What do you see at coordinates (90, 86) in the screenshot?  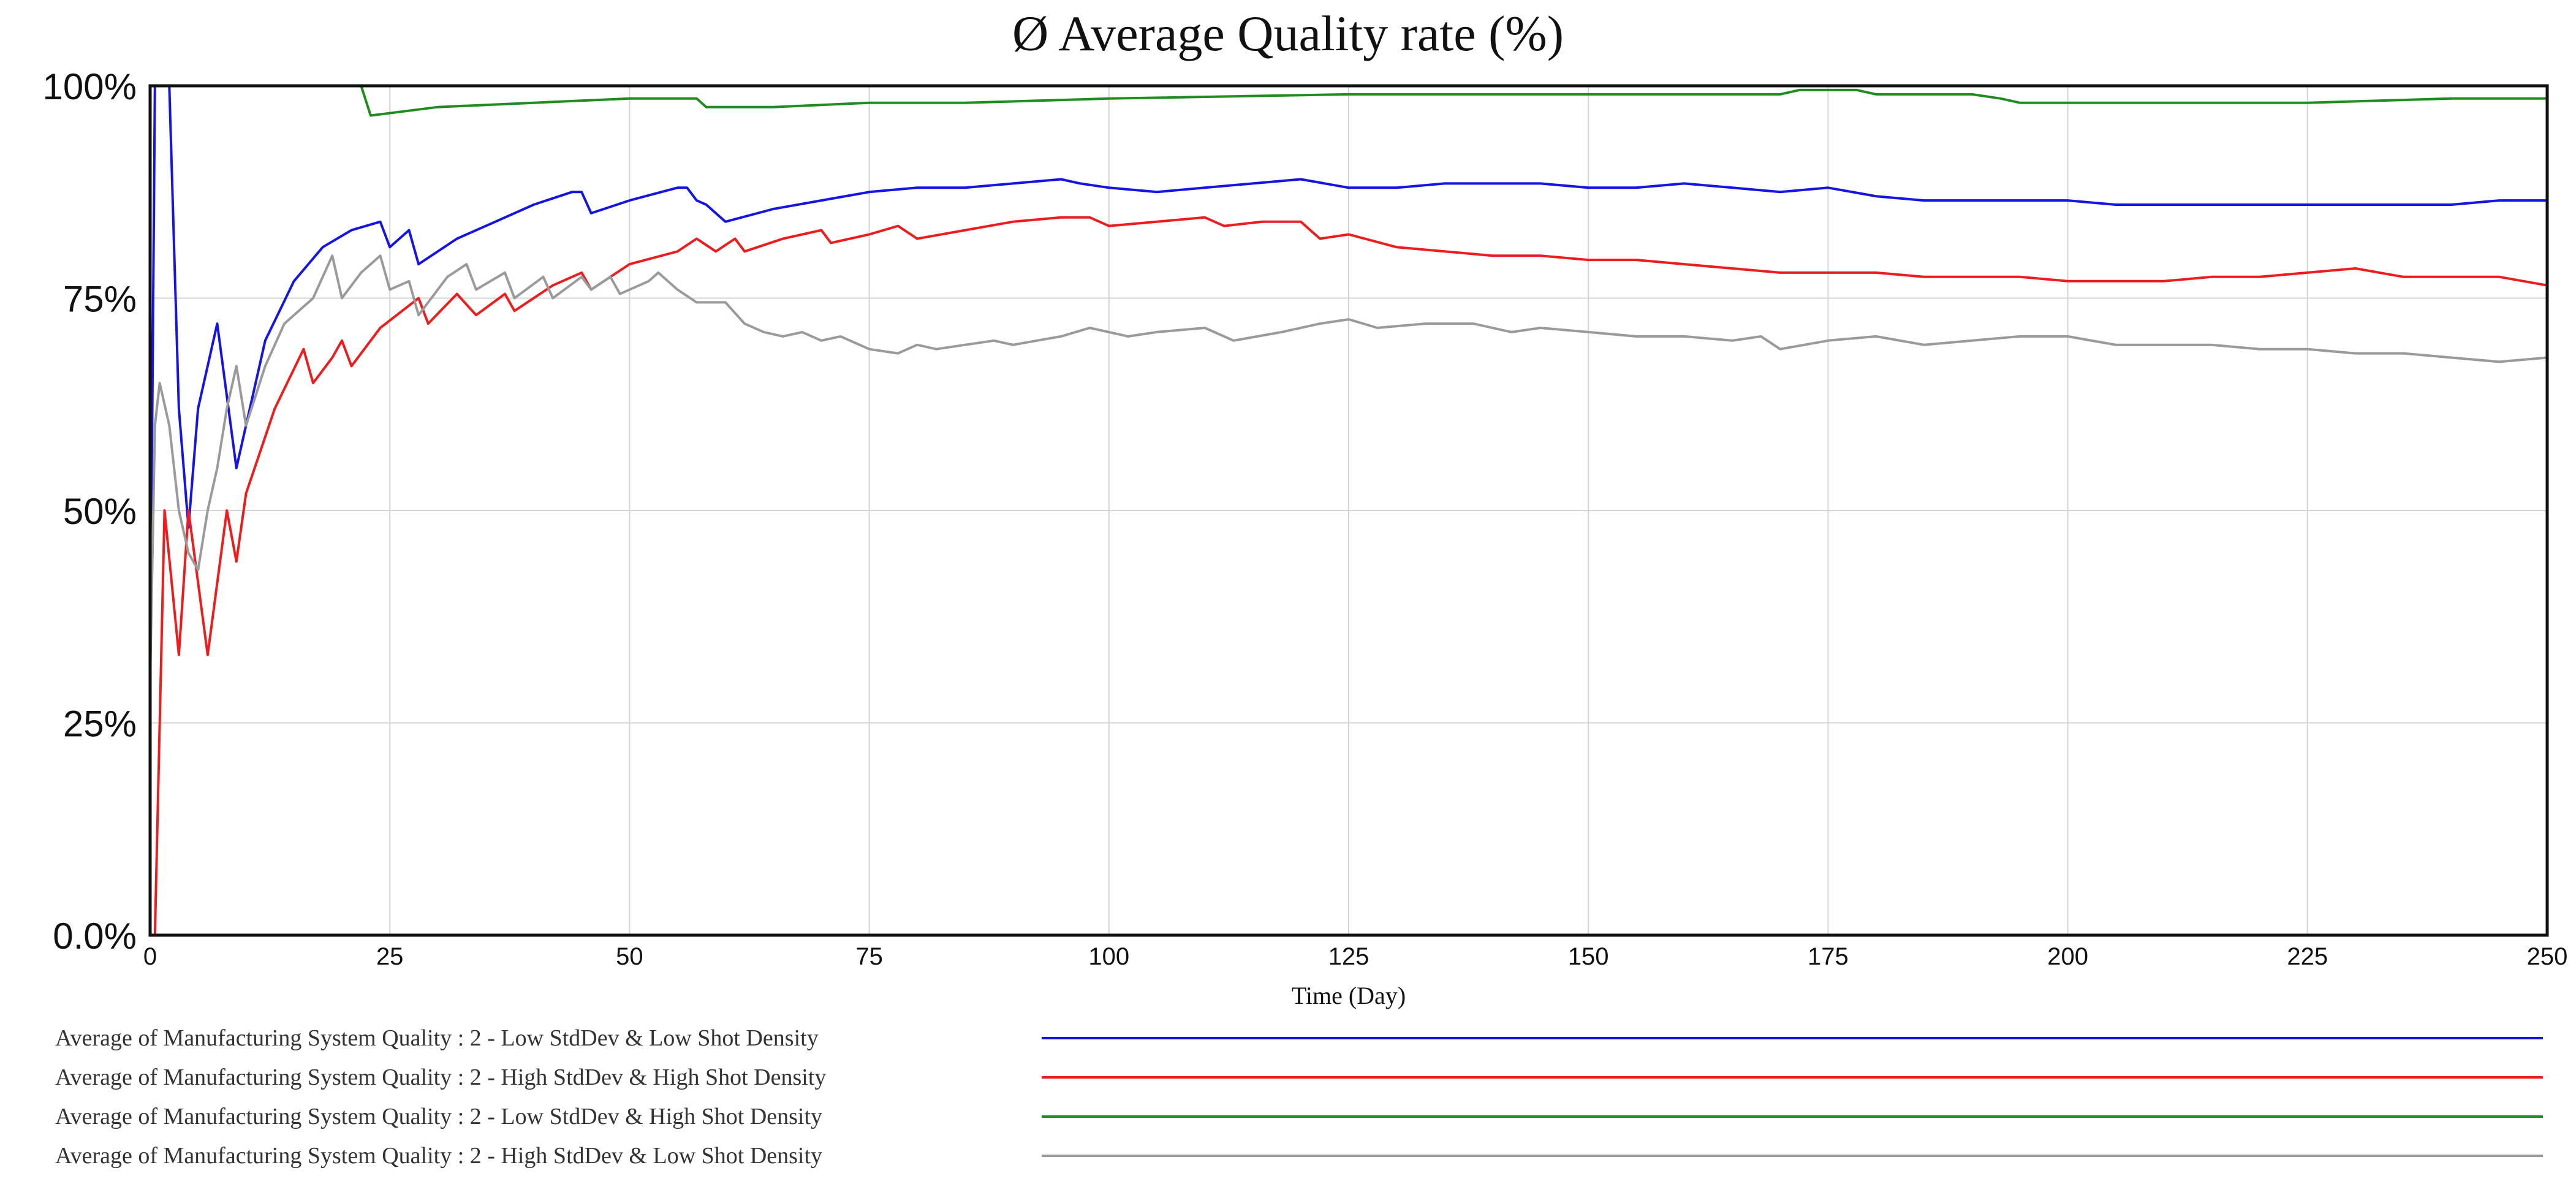 I see `y-tick-label: 100%` at bounding box center [90, 86].